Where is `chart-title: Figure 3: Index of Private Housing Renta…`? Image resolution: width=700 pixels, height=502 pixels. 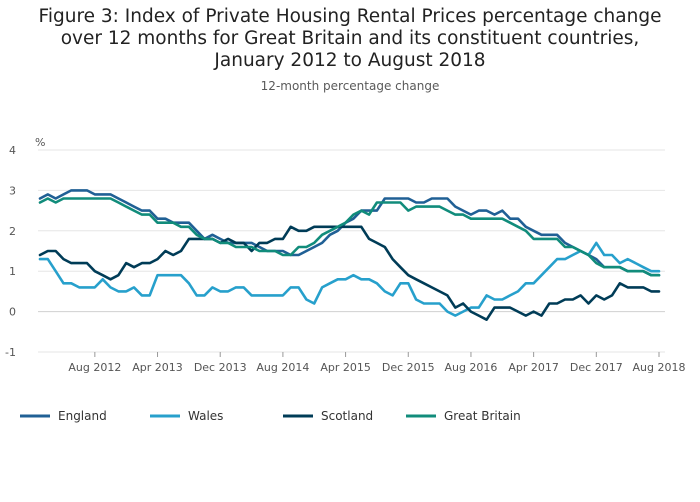 chart-title: Figure 3: Index of Private Housing Renta… is located at coordinates (350, 38).